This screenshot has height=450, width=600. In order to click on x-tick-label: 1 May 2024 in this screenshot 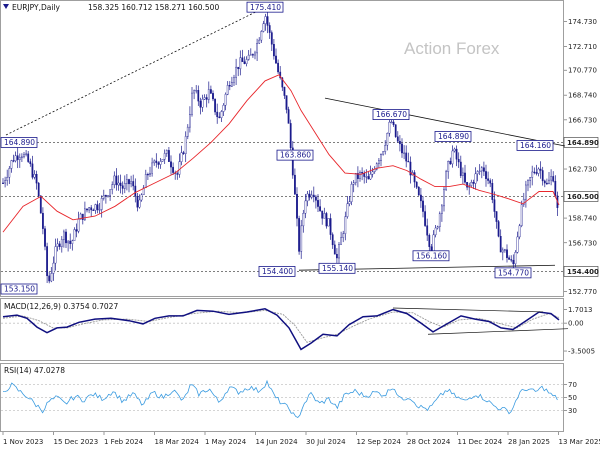, I will do `click(226, 442)`.